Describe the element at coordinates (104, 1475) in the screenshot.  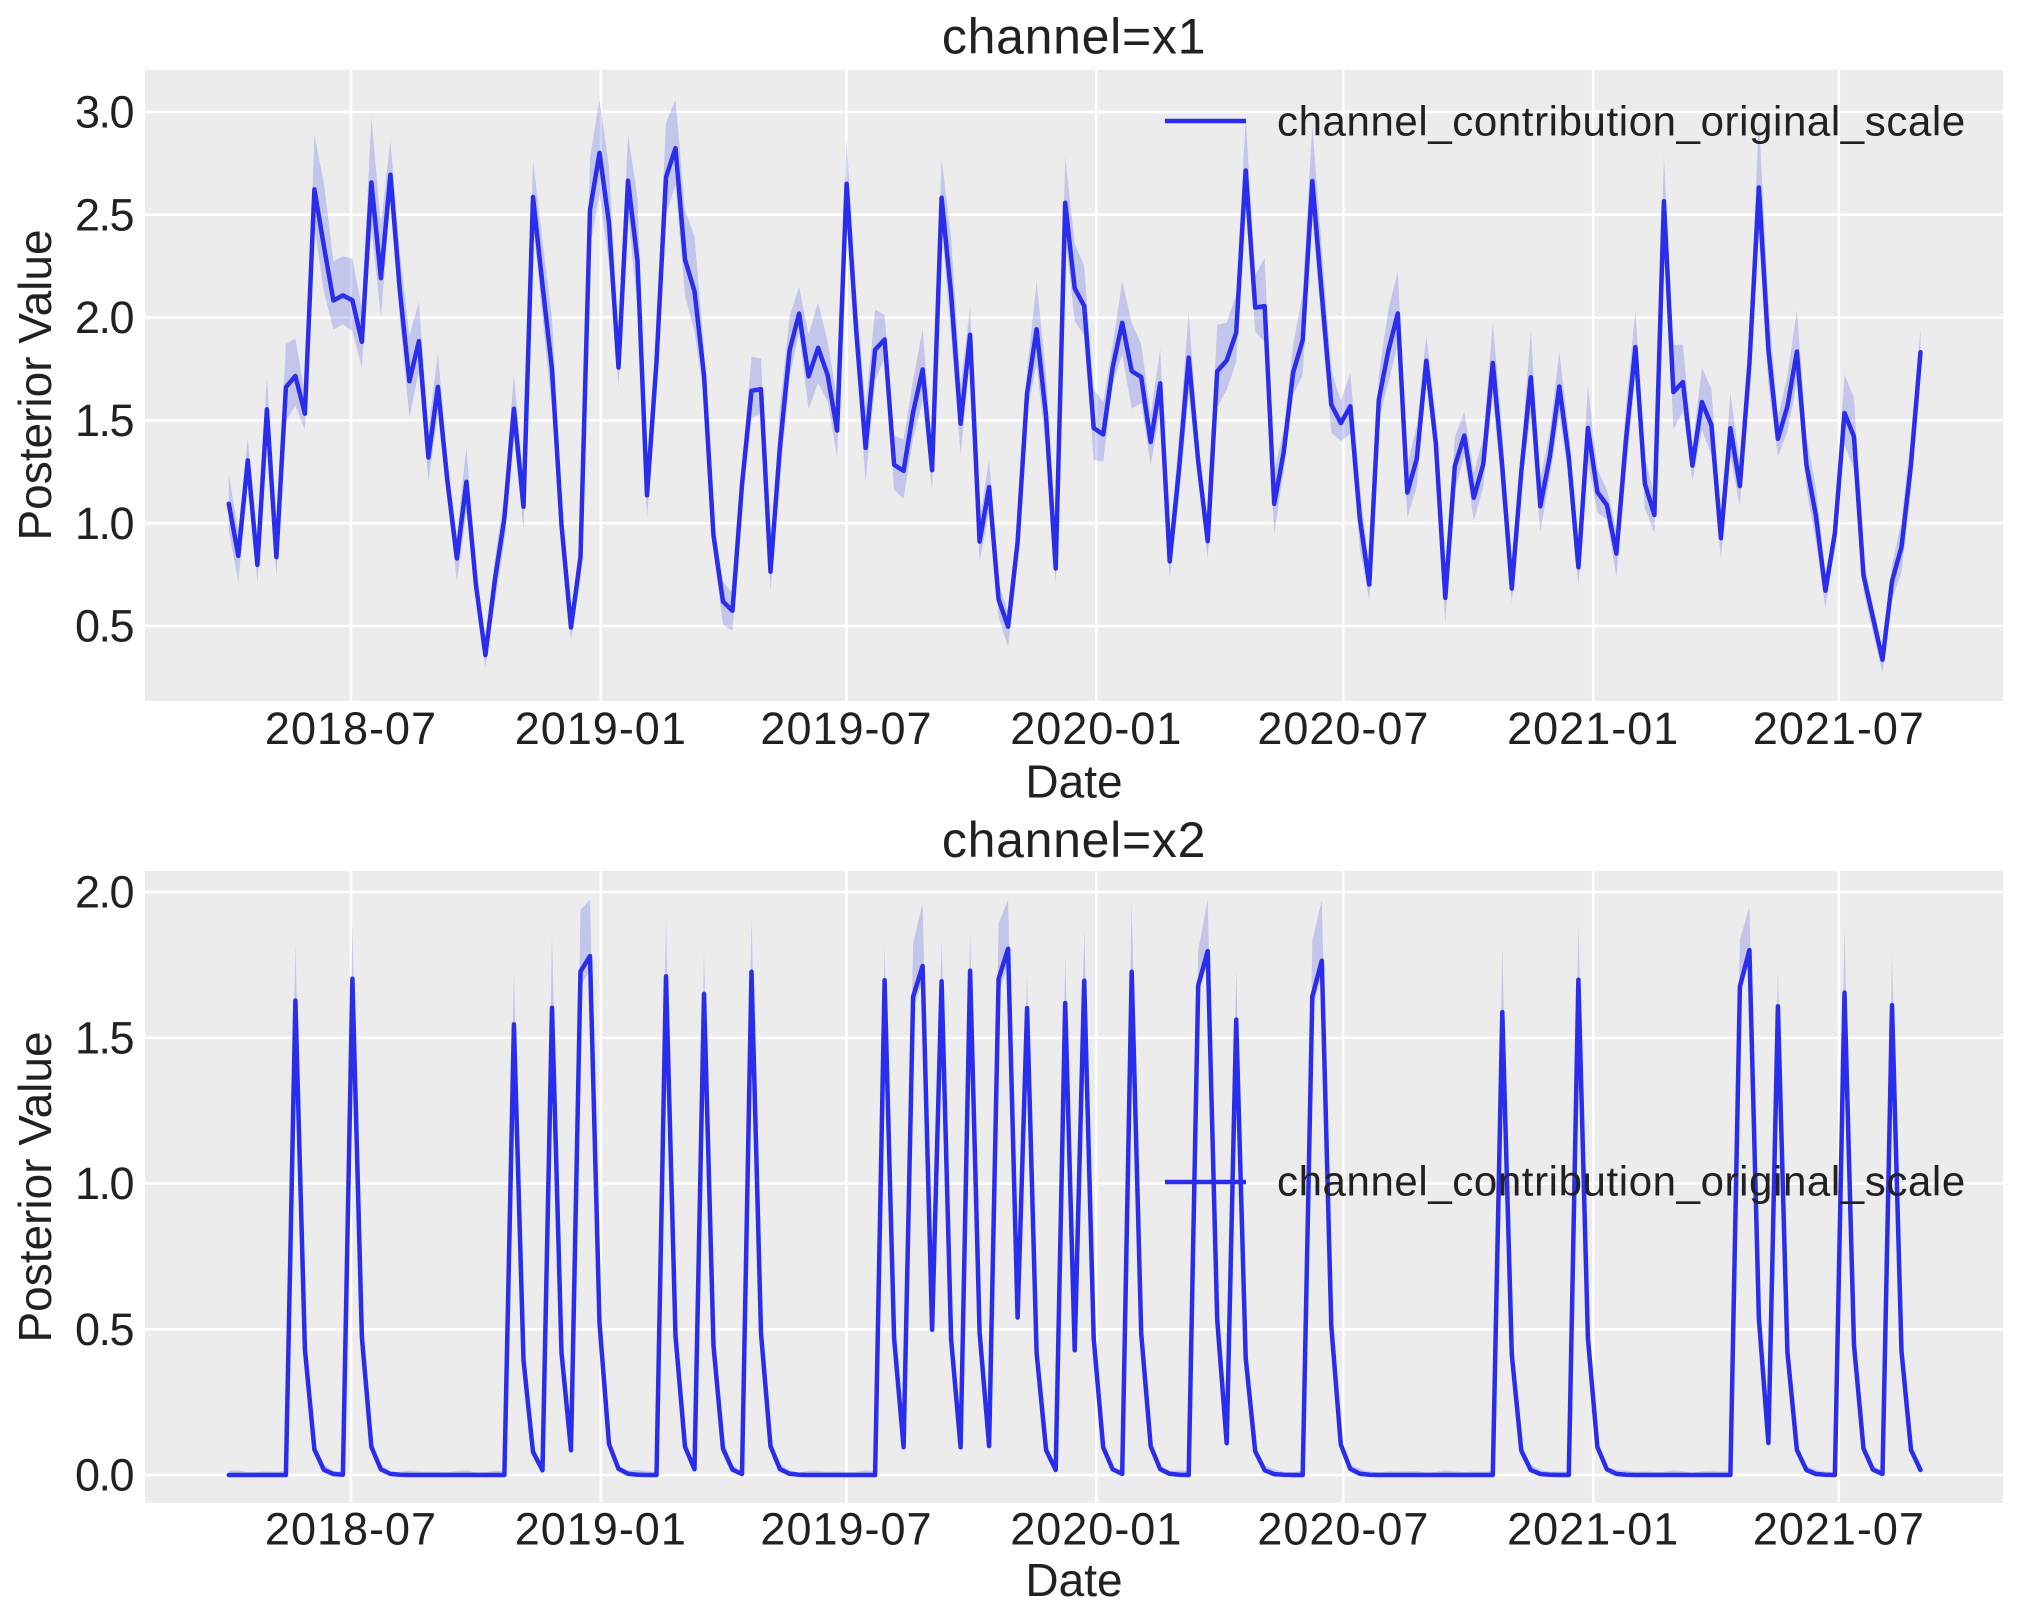
I see `svg-text: 0.0` at that location.